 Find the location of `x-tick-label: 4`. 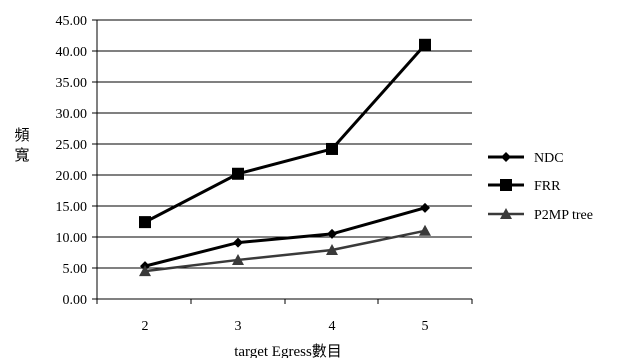

x-tick-label: 4 is located at coordinates (332, 326).